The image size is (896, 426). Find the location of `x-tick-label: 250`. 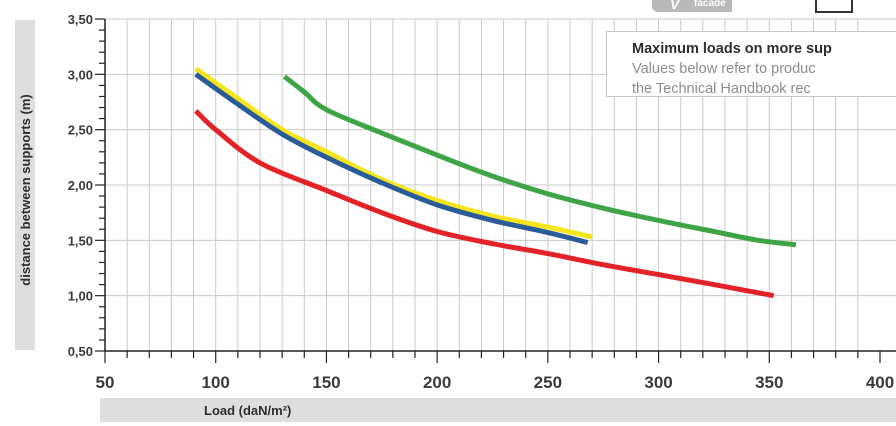

x-tick-label: 250 is located at coordinates (548, 382).